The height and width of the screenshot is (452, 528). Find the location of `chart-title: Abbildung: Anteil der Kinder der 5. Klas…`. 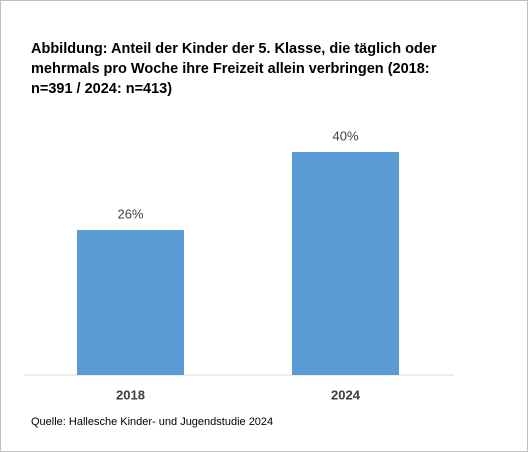

chart-title: Abbildung: Anteil der Kinder der 5. Klas… is located at coordinates (234, 69).